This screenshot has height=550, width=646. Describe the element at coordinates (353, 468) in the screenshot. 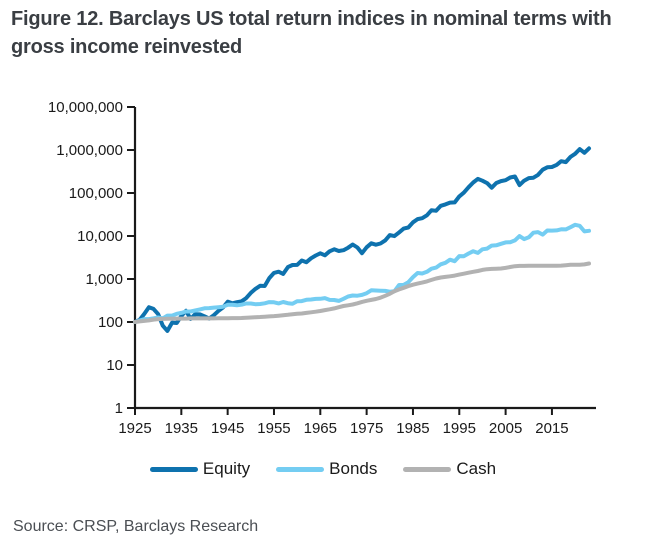

I see `legend-label-bonds: Bonds` at that location.